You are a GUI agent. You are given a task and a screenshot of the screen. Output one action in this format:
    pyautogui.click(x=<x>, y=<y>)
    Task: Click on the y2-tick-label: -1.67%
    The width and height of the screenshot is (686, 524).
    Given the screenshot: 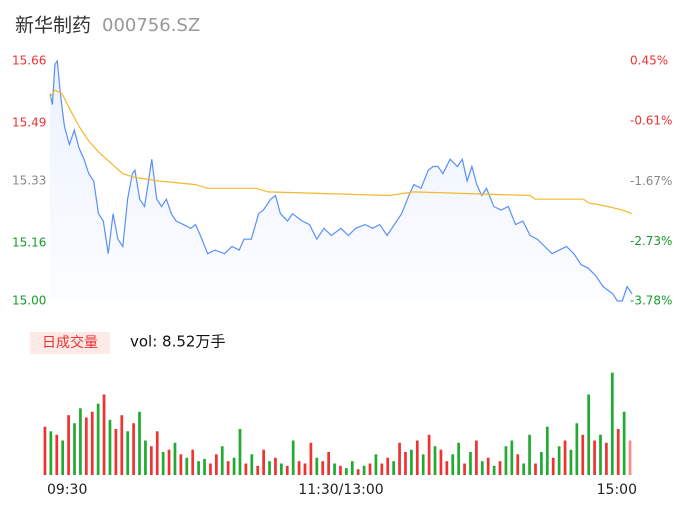 What is the action you would take?
    pyautogui.click(x=651, y=181)
    